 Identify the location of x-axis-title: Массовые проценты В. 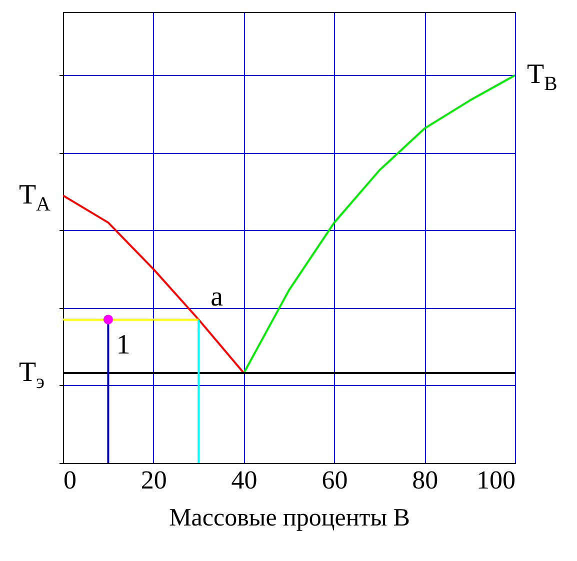
(289, 518).